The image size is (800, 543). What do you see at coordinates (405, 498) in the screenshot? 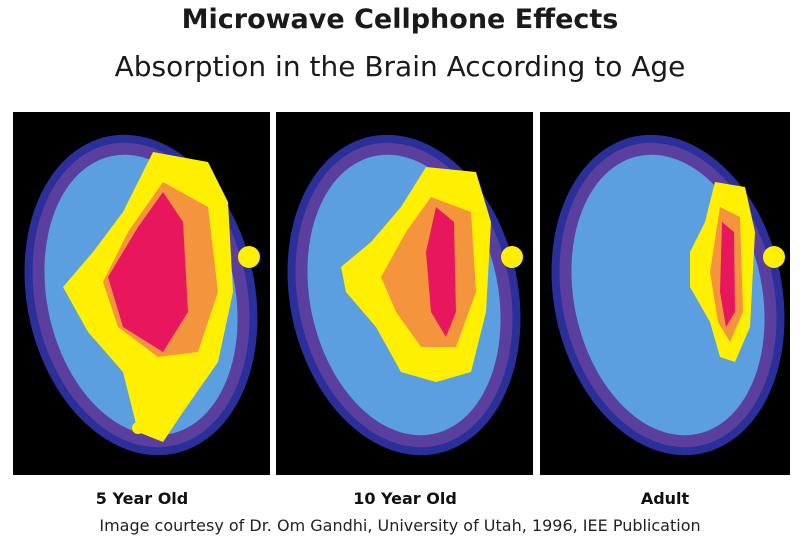
I see `panel-label: 10 Year Old` at bounding box center [405, 498].